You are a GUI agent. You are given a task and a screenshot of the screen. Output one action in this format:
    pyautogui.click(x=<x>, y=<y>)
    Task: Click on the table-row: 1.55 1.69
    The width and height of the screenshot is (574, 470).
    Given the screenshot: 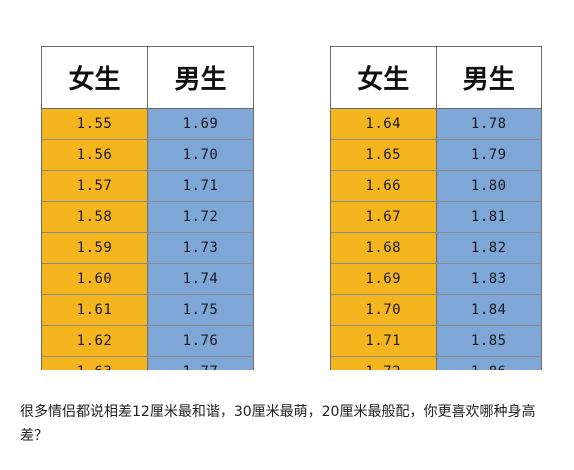 What is the action you would take?
    pyautogui.click(x=147, y=124)
    